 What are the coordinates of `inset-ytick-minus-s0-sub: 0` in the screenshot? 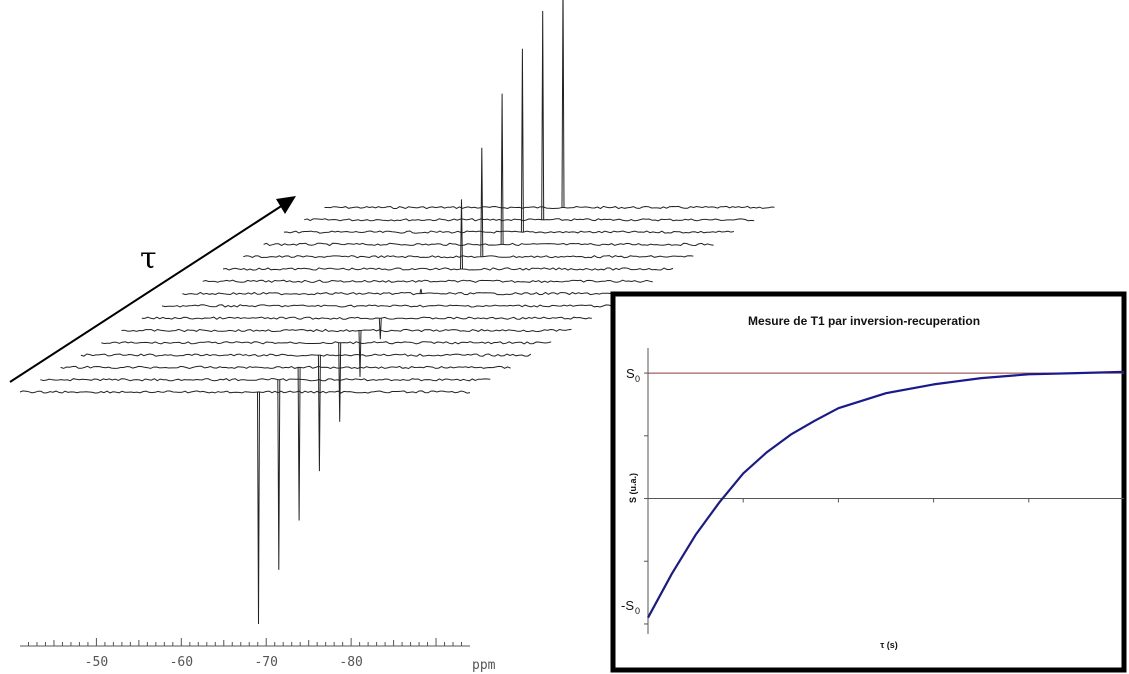 It's located at (637, 611).